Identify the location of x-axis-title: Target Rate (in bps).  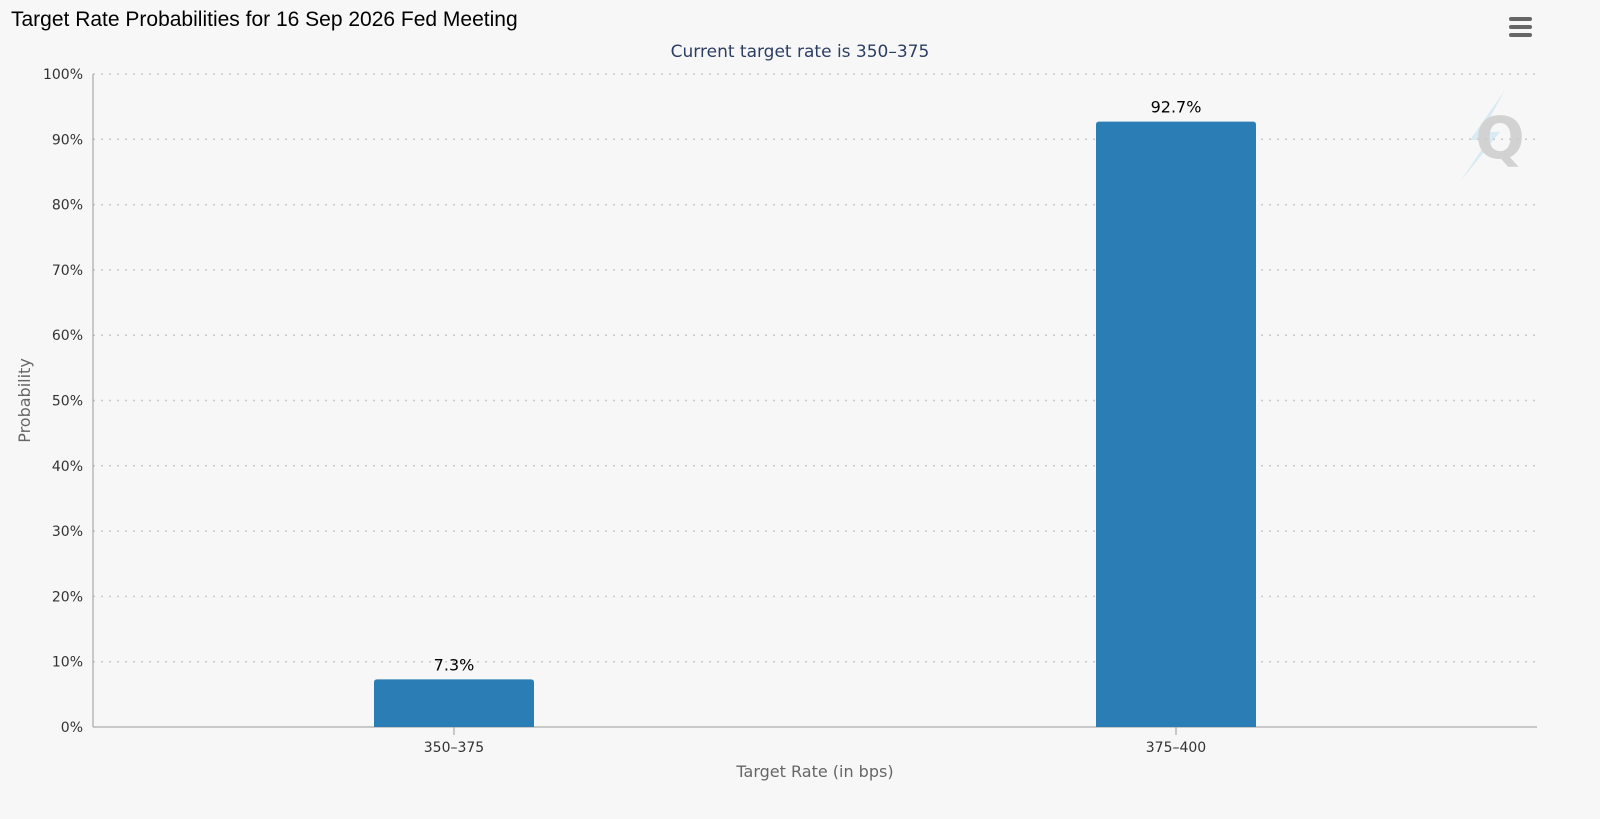
(814, 771).